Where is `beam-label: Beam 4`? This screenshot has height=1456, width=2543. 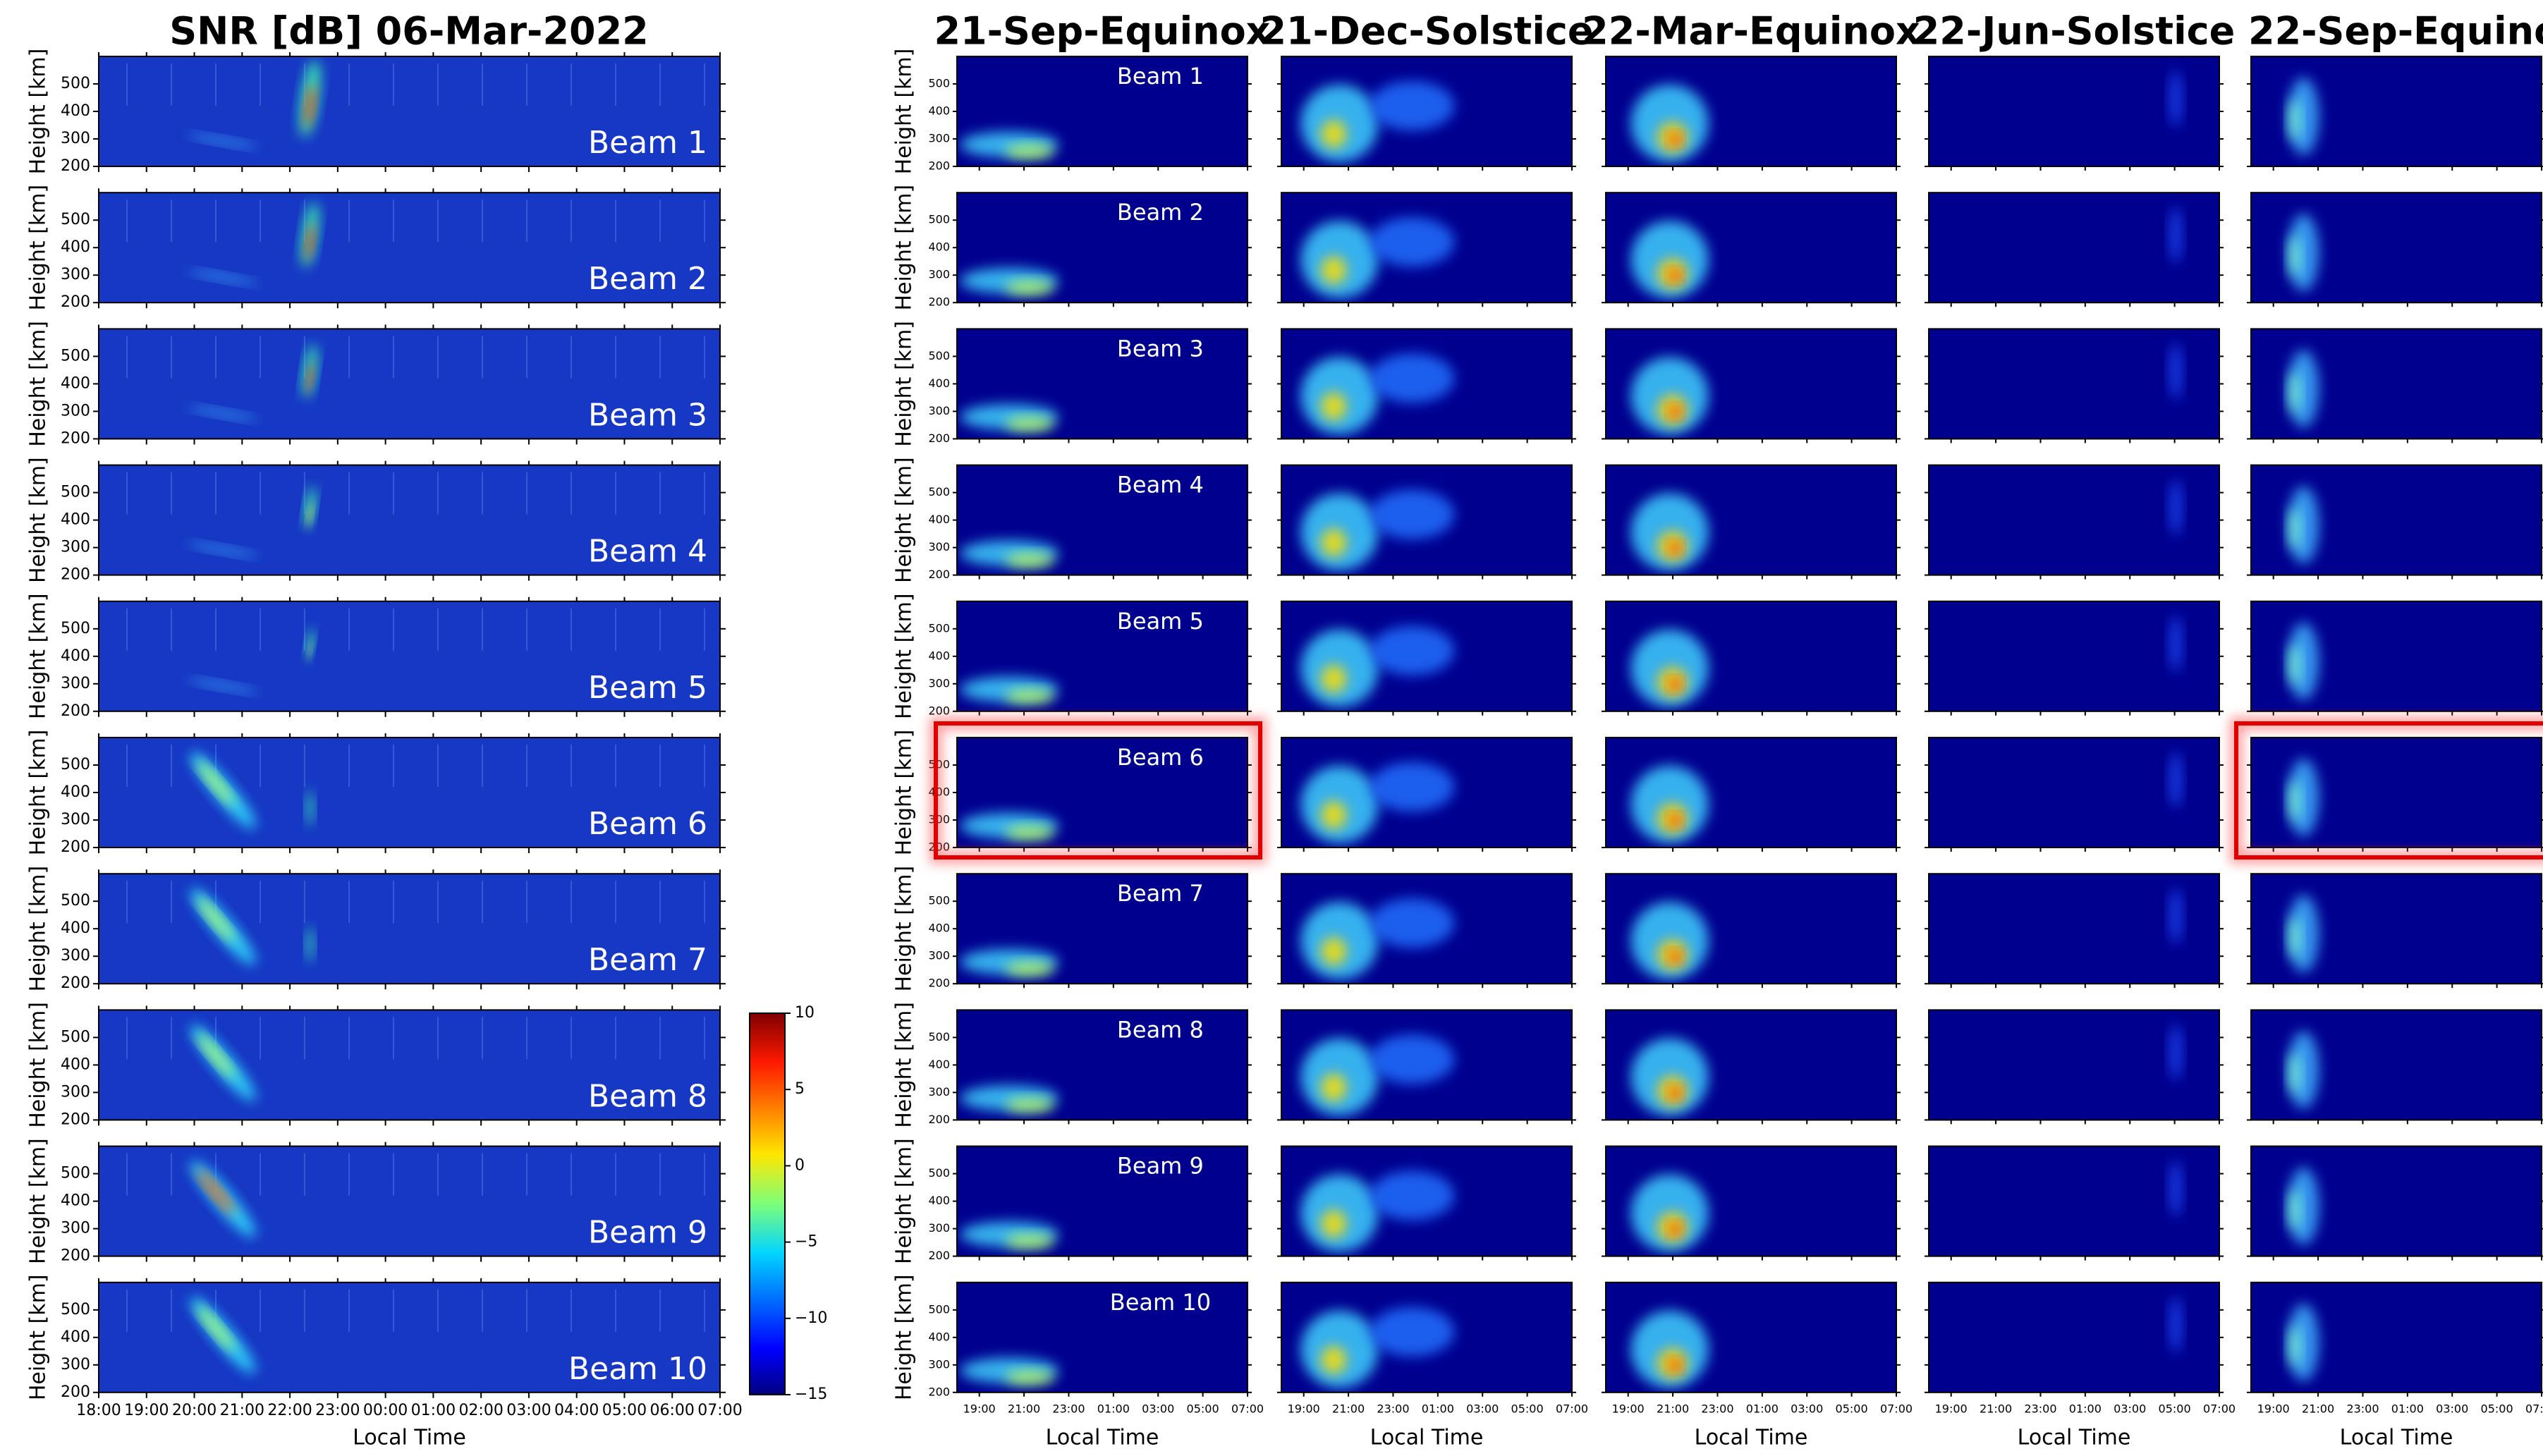
beam-label: Beam 4 is located at coordinates (1161, 485).